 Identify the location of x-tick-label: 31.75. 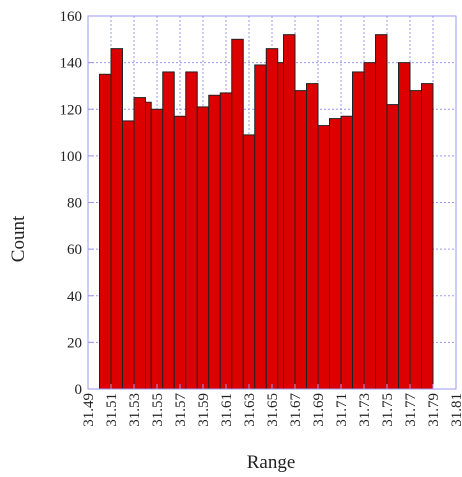
(388, 410).